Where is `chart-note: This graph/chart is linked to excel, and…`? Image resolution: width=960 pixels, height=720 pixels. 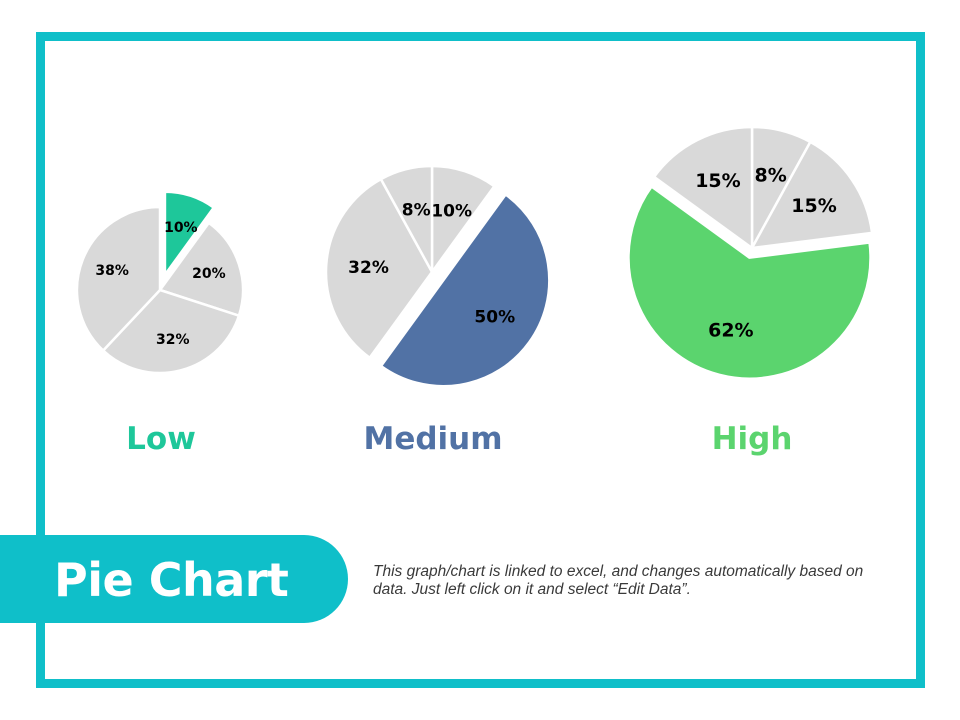 chart-note: This graph/chart is linked to excel, and… is located at coordinates (618, 580).